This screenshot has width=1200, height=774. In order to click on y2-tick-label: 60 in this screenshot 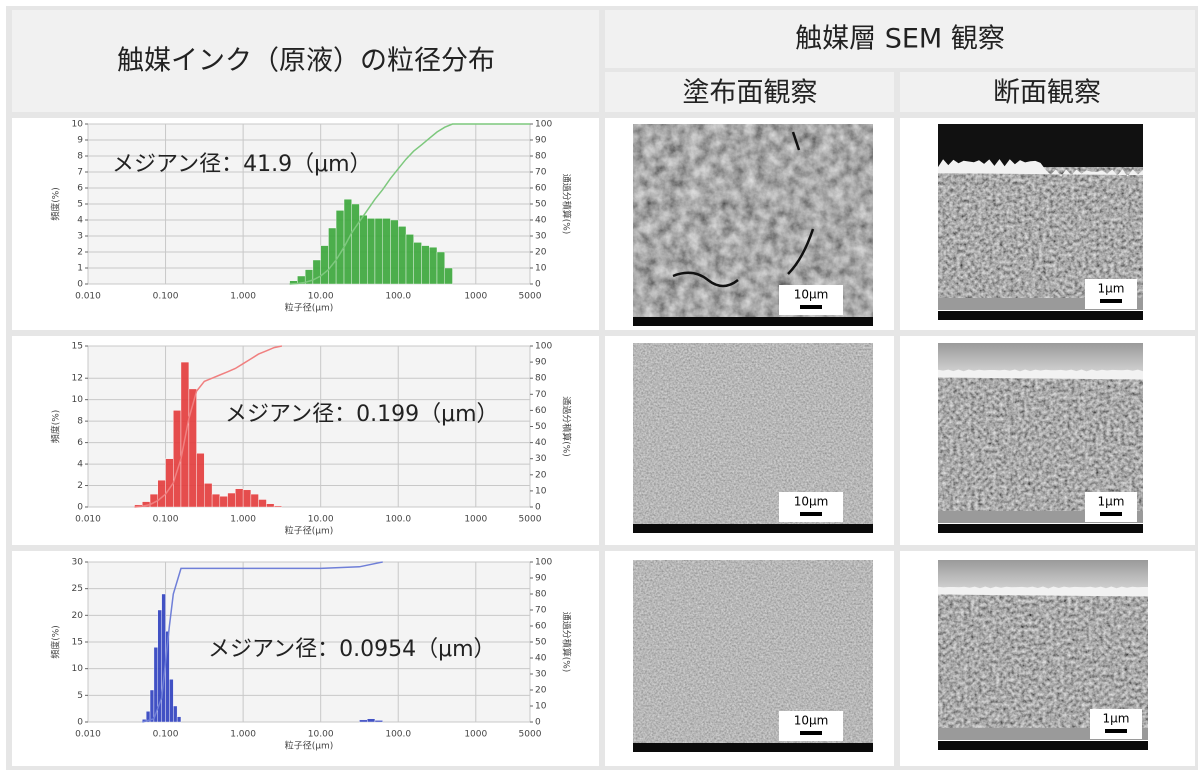, I will do `click(541, 627)`.